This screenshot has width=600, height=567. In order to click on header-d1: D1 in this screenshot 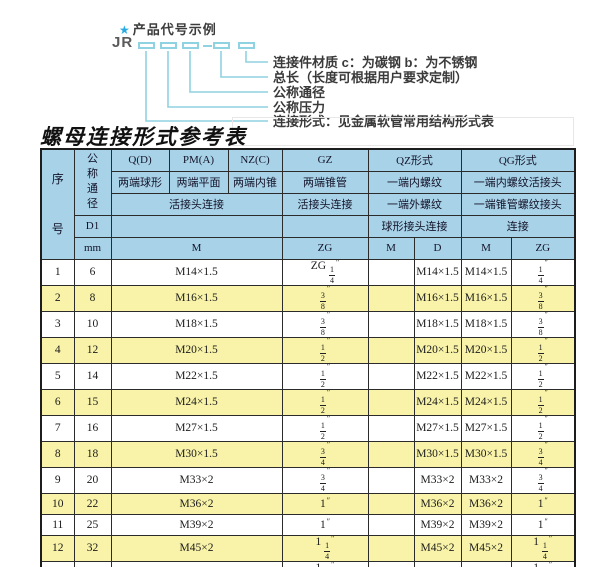, I will do `click(92, 226)`.